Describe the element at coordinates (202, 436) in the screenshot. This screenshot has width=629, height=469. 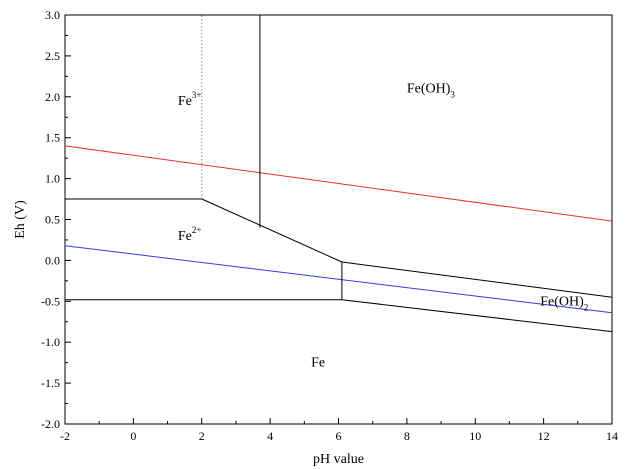
I see `x-tick-label: 2` at that location.